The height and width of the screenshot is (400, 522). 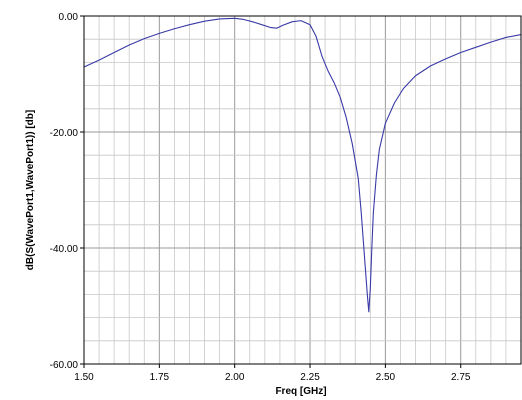 What do you see at coordinates (64, 133) in the screenshot?
I see `y-tick-label: -20.00` at bounding box center [64, 133].